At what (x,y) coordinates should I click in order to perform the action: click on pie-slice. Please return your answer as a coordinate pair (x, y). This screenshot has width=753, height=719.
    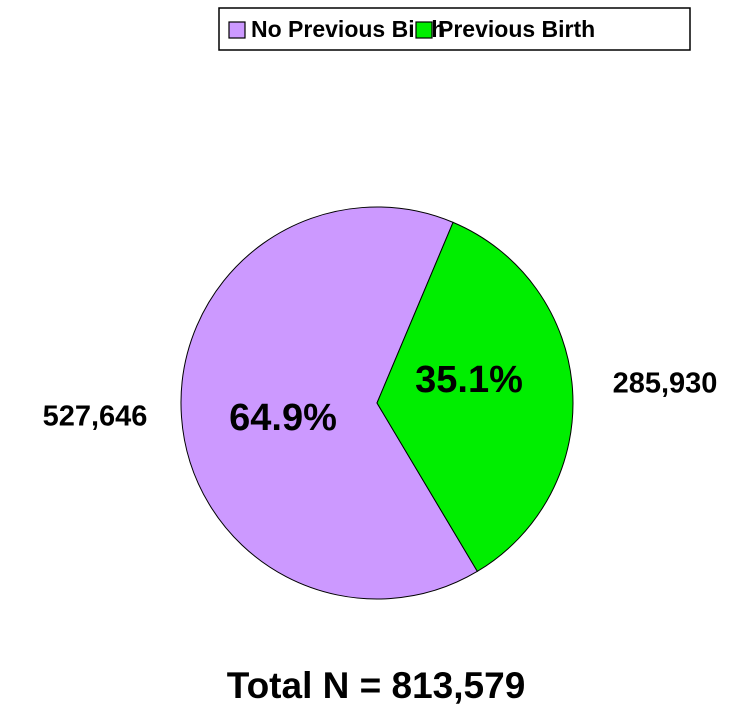
    Looking at the image, I should click on (475, 397).